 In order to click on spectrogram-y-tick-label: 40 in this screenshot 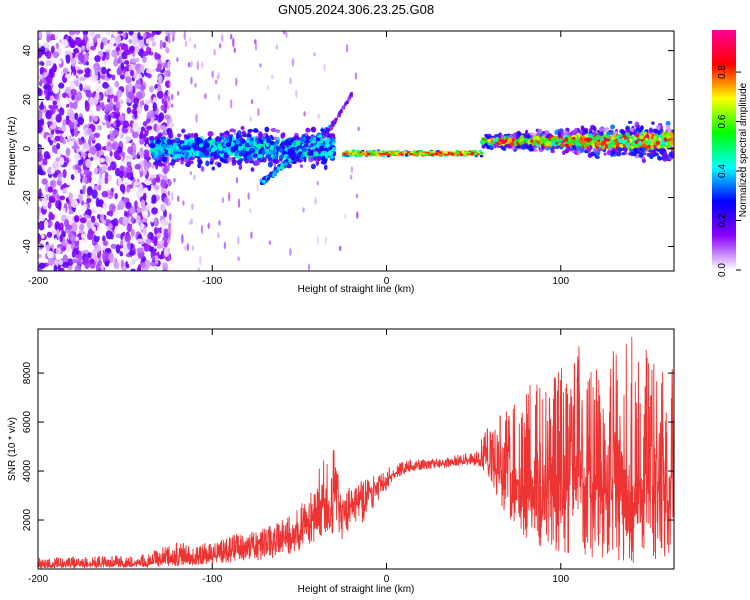, I will do `click(27, 51)`.